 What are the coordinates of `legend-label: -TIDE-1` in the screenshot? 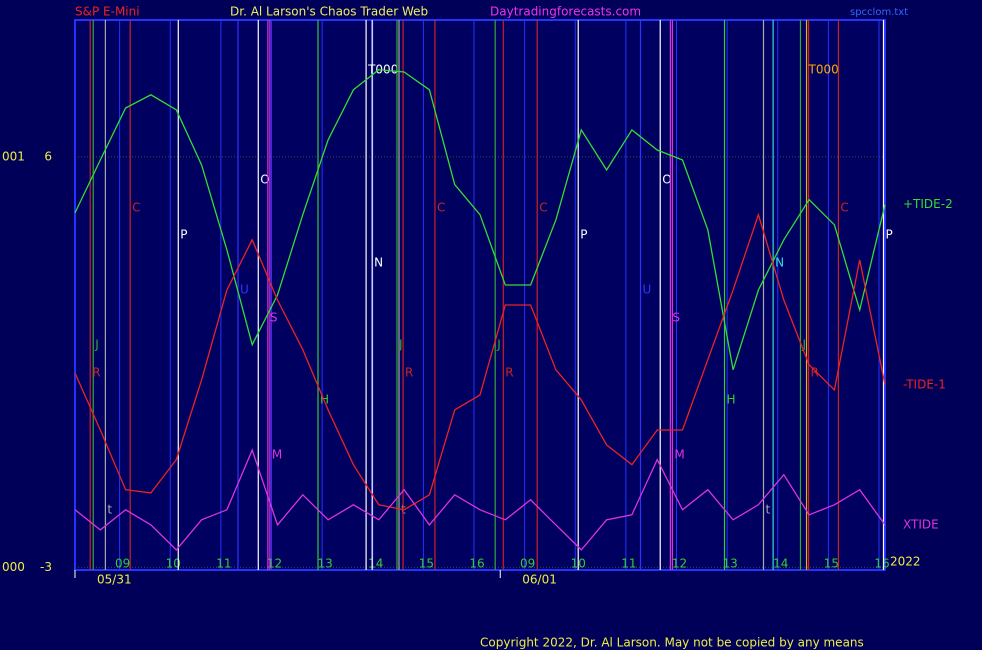 It's located at (924, 384).